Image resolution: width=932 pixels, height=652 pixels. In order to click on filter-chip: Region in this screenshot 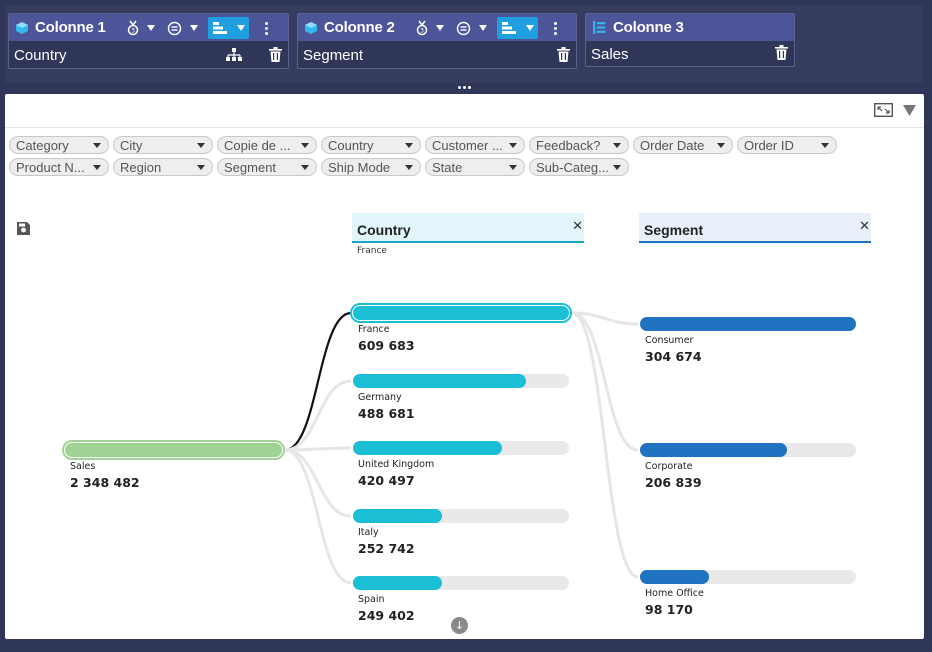, I will do `click(163, 167)`.